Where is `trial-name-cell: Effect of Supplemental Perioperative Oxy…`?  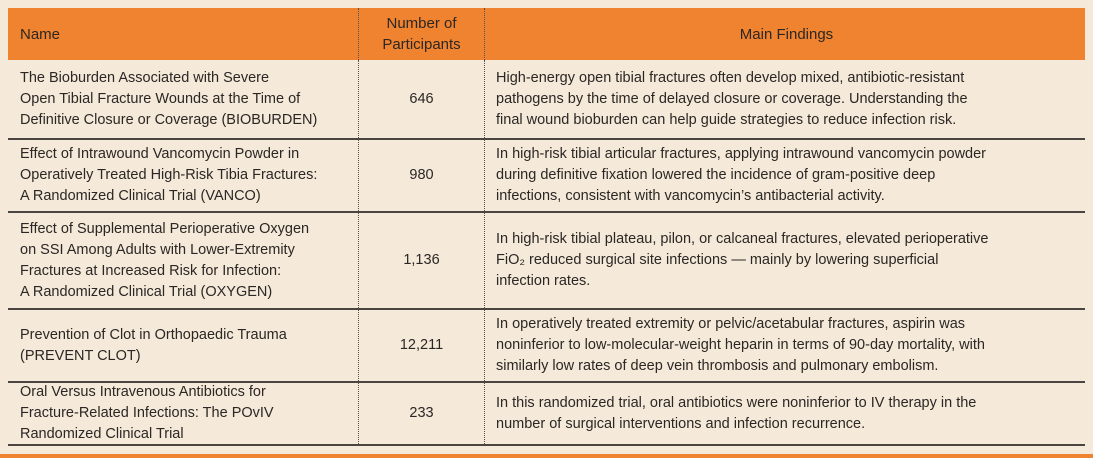
trial-name-cell: Effect of Supplemental Perioperative Oxy… is located at coordinates (165, 260).